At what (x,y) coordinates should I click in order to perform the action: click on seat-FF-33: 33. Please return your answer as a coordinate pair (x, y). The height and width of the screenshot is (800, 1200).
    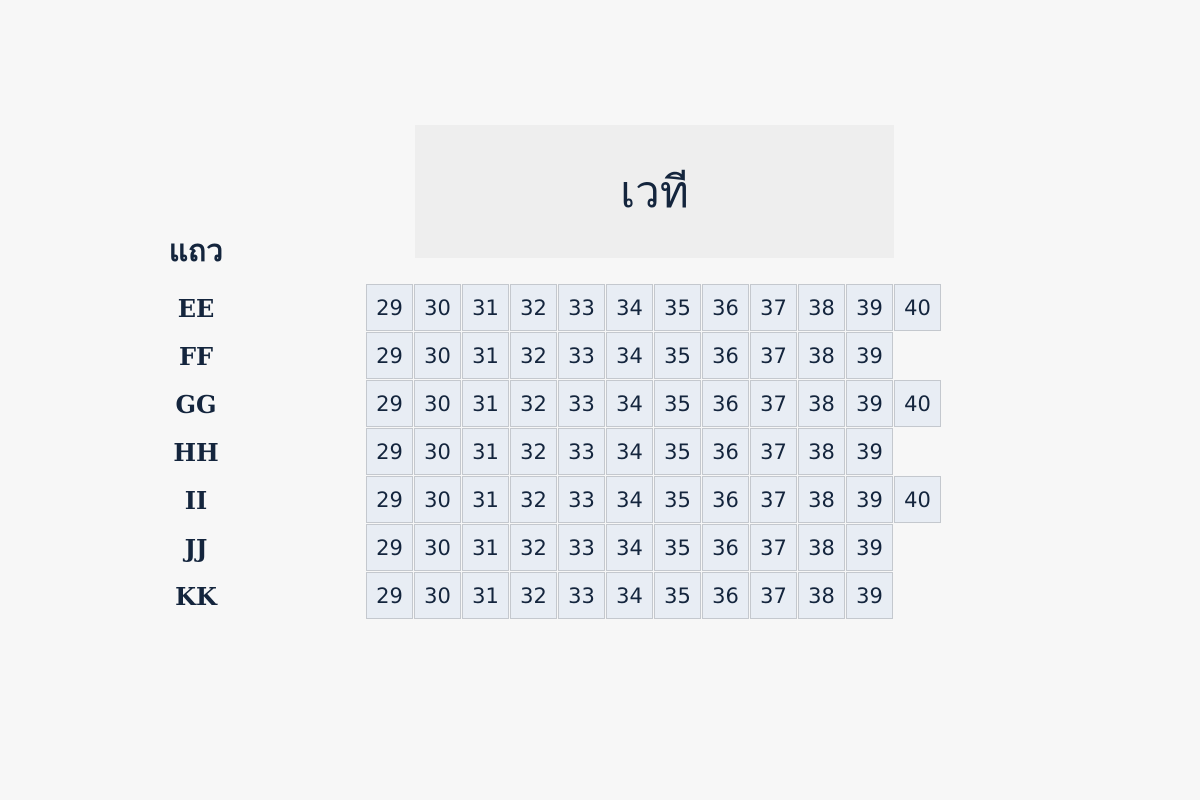
    Looking at the image, I should click on (581, 355).